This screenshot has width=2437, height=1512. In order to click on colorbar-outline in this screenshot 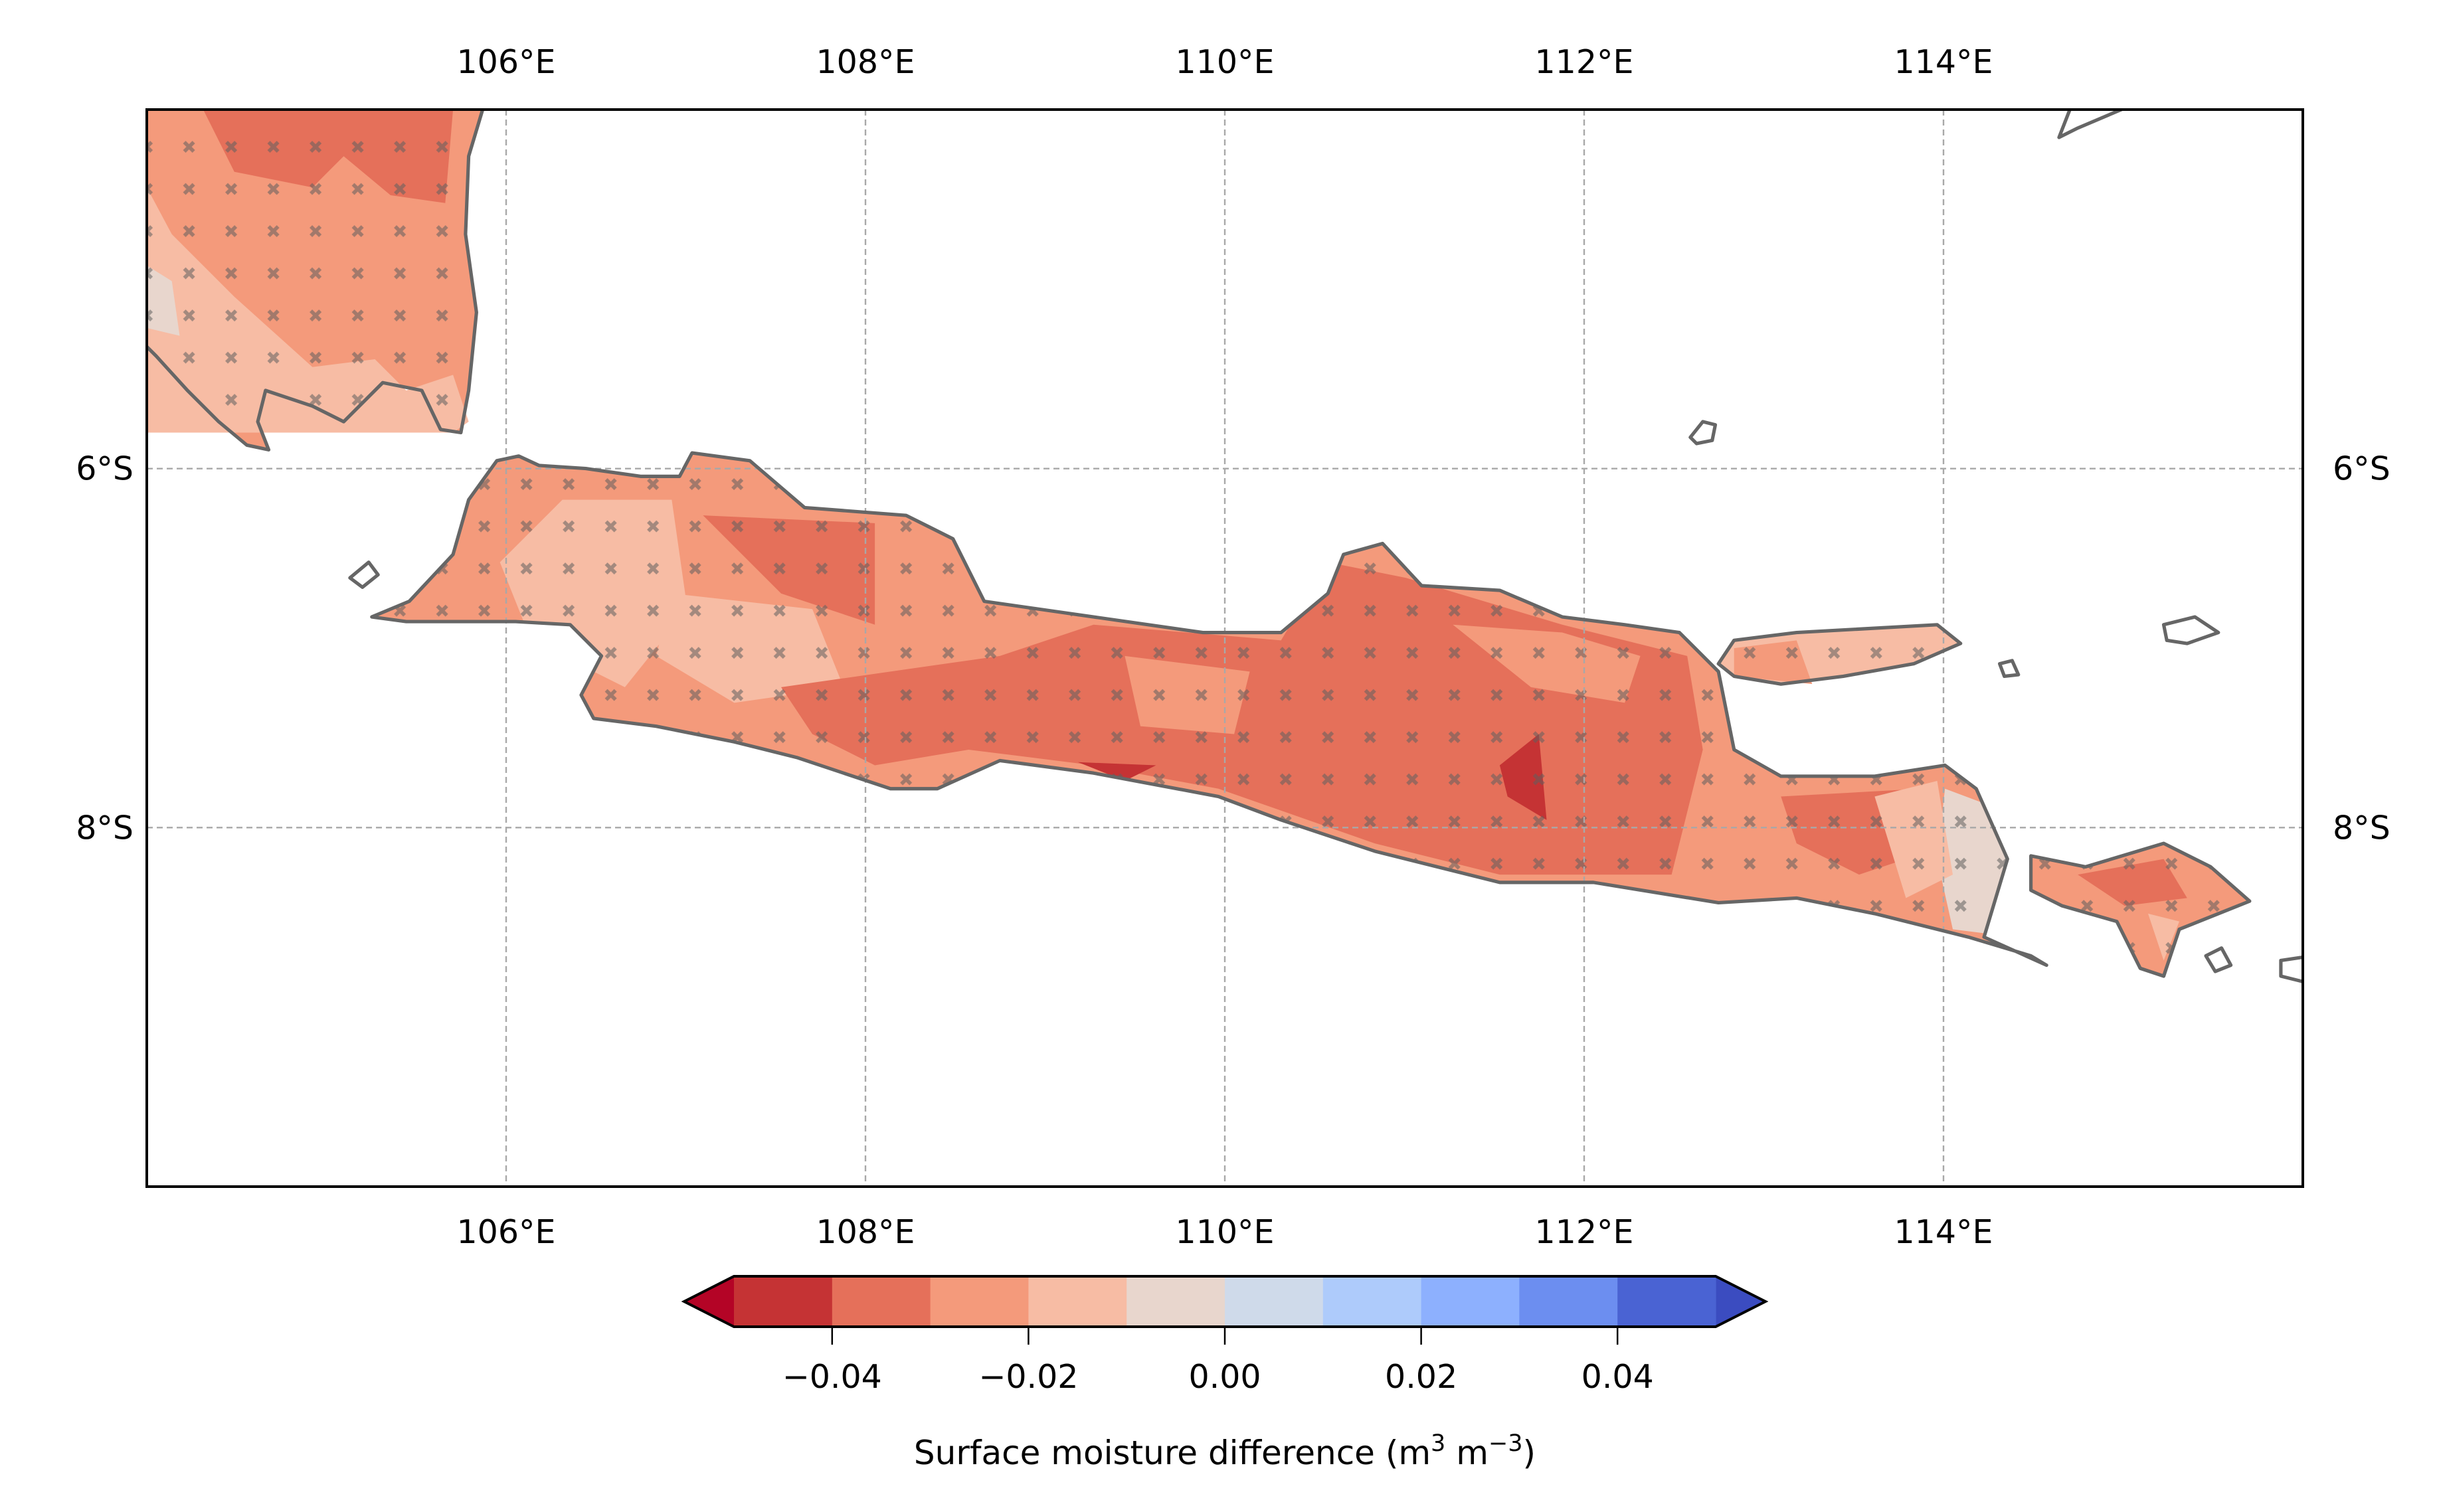, I will do `click(1225, 1302)`.